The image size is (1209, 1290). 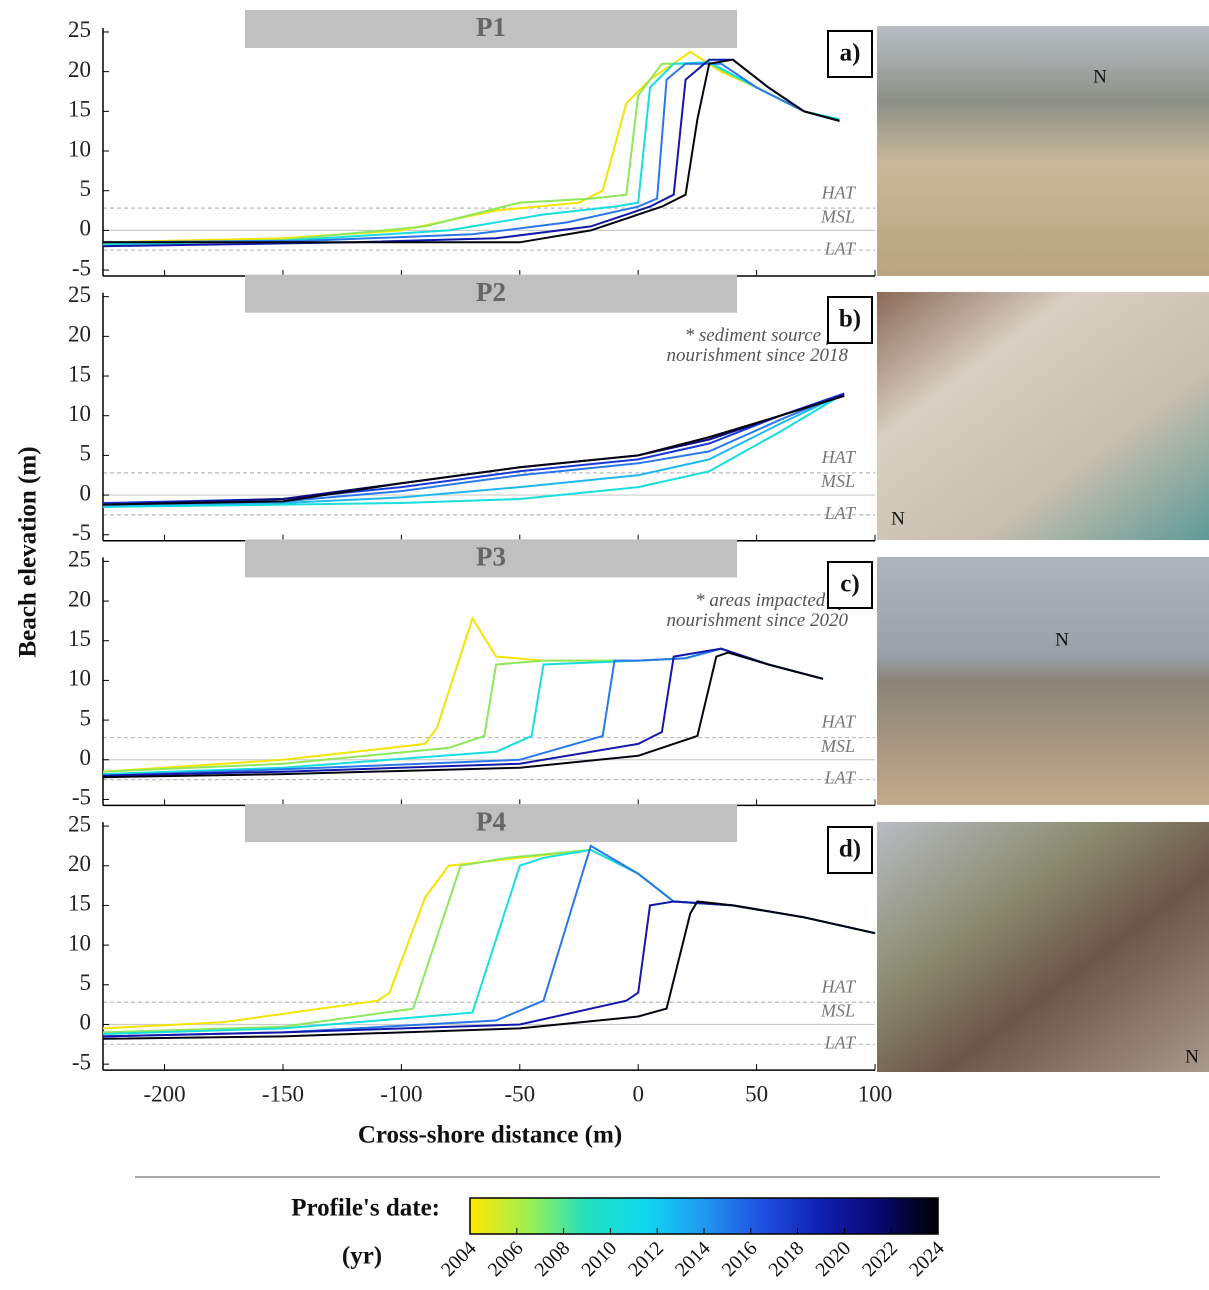 What do you see at coordinates (927, 1259) in the screenshot?
I see `colorbar-tick-label: 2024` at bounding box center [927, 1259].